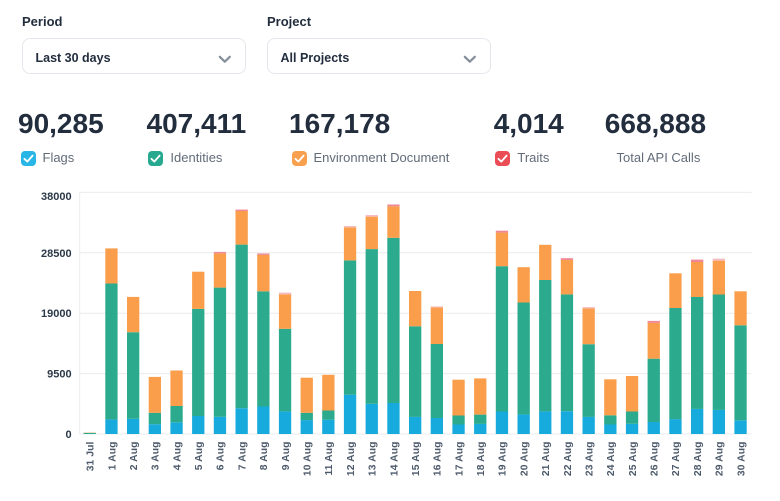 The width and height of the screenshot is (780, 501). What do you see at coordinates (655, 459) in the screenshot?
I see `svg-text: 26 Aug` at bounding box center [655, 459].